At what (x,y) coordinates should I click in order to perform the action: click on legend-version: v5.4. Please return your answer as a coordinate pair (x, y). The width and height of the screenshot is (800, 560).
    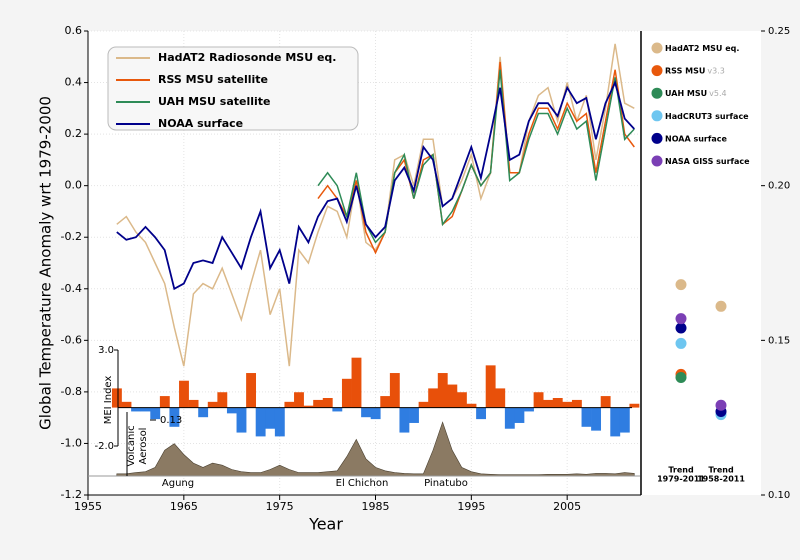
    Looking at the image, I should click on (717, 93).